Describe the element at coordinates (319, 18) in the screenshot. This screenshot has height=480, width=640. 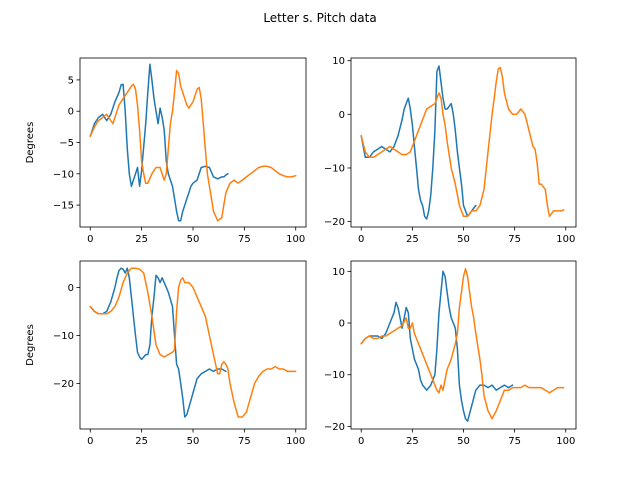
I see `figure-title: Letter s. Pitch data` at that location.